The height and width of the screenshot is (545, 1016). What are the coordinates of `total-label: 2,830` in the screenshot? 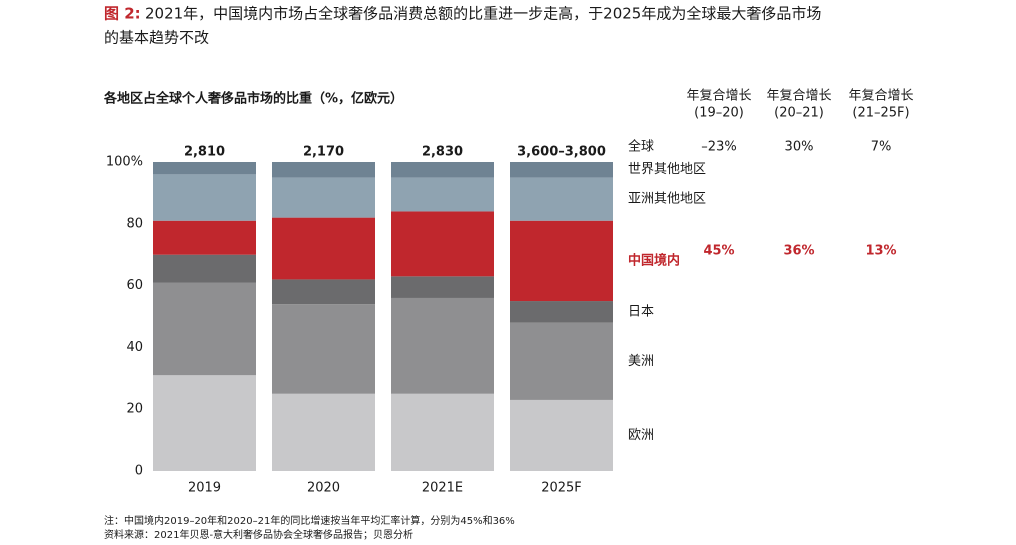 It's located at (442, 152).